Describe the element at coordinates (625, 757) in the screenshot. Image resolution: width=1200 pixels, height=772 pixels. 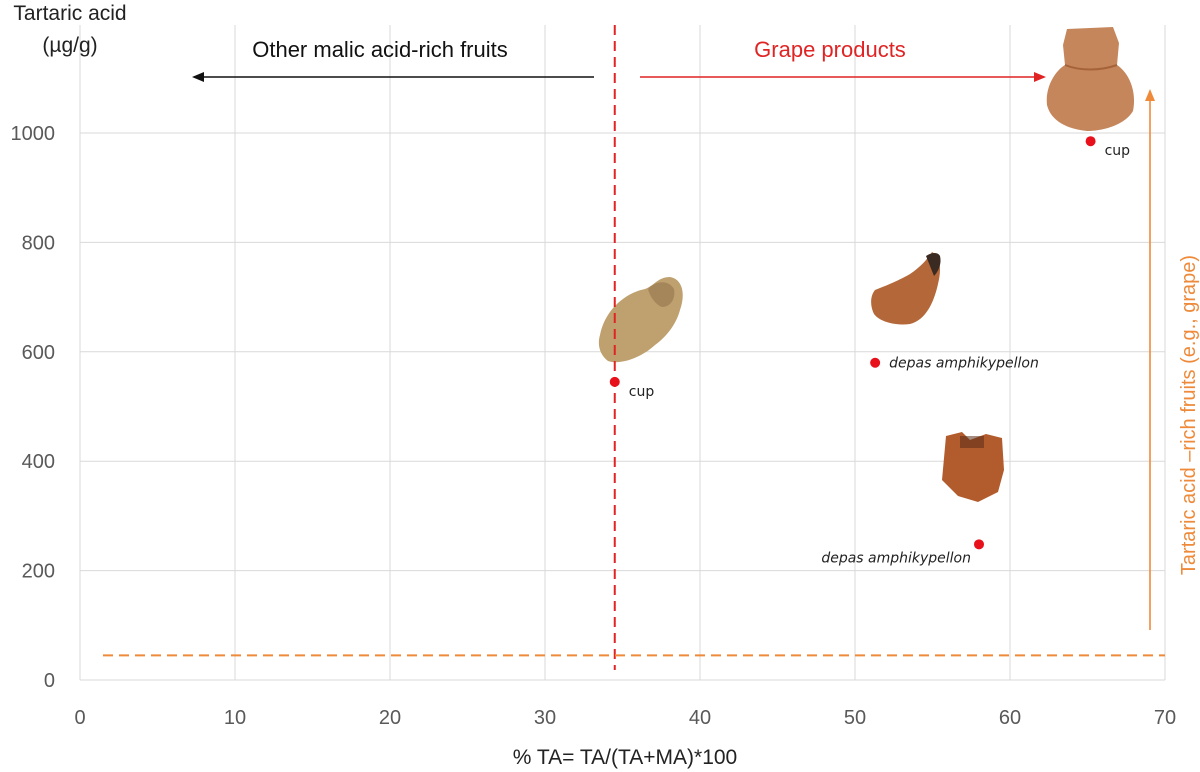
I see `x-axis-title: % TA= TA/(TA+MA)*100` at that location.